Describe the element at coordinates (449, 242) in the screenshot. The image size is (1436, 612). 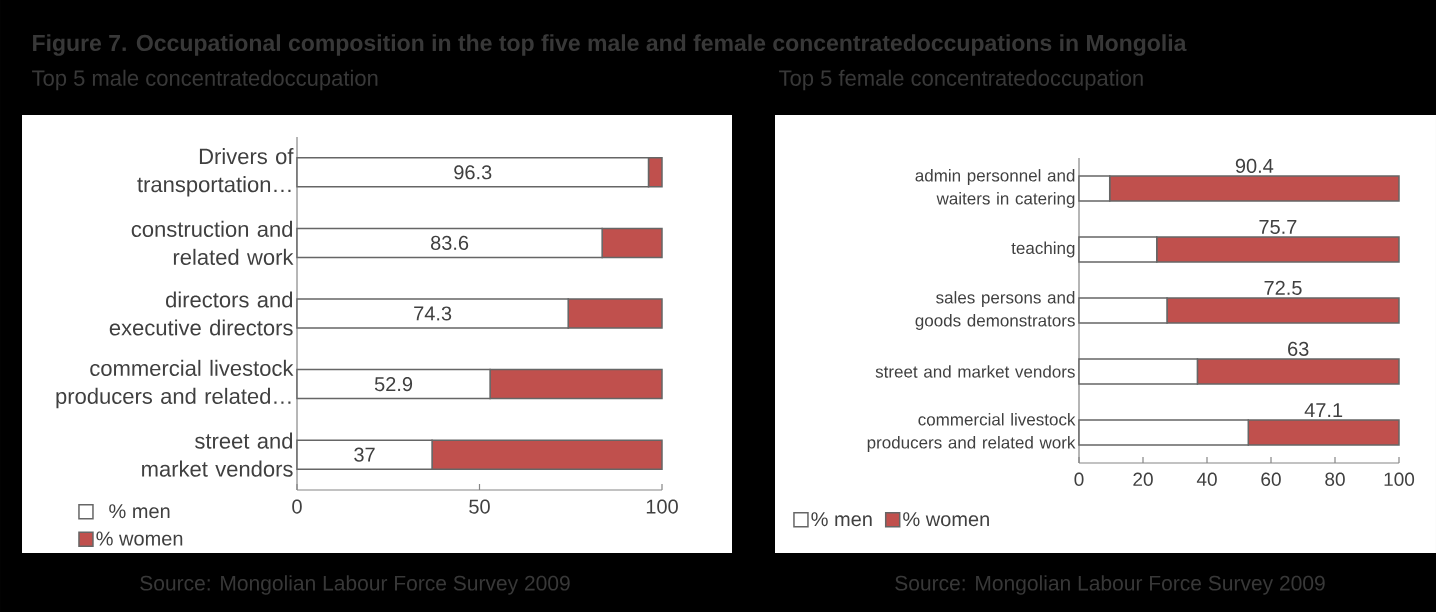
I see `data-label: 83.6` at that location.